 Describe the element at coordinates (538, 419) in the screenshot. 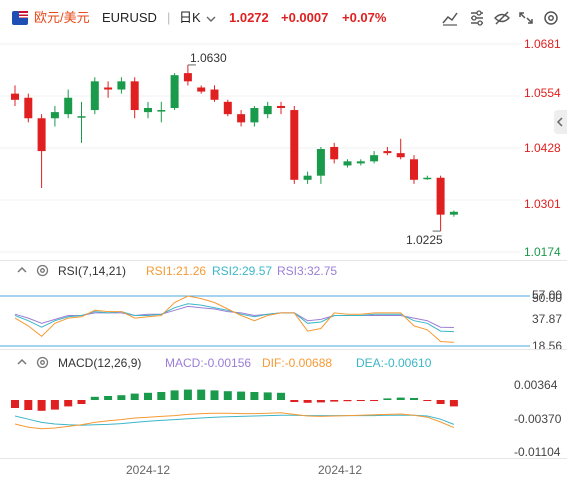

I see `macd-axis-tick: -0.00370` at that location.